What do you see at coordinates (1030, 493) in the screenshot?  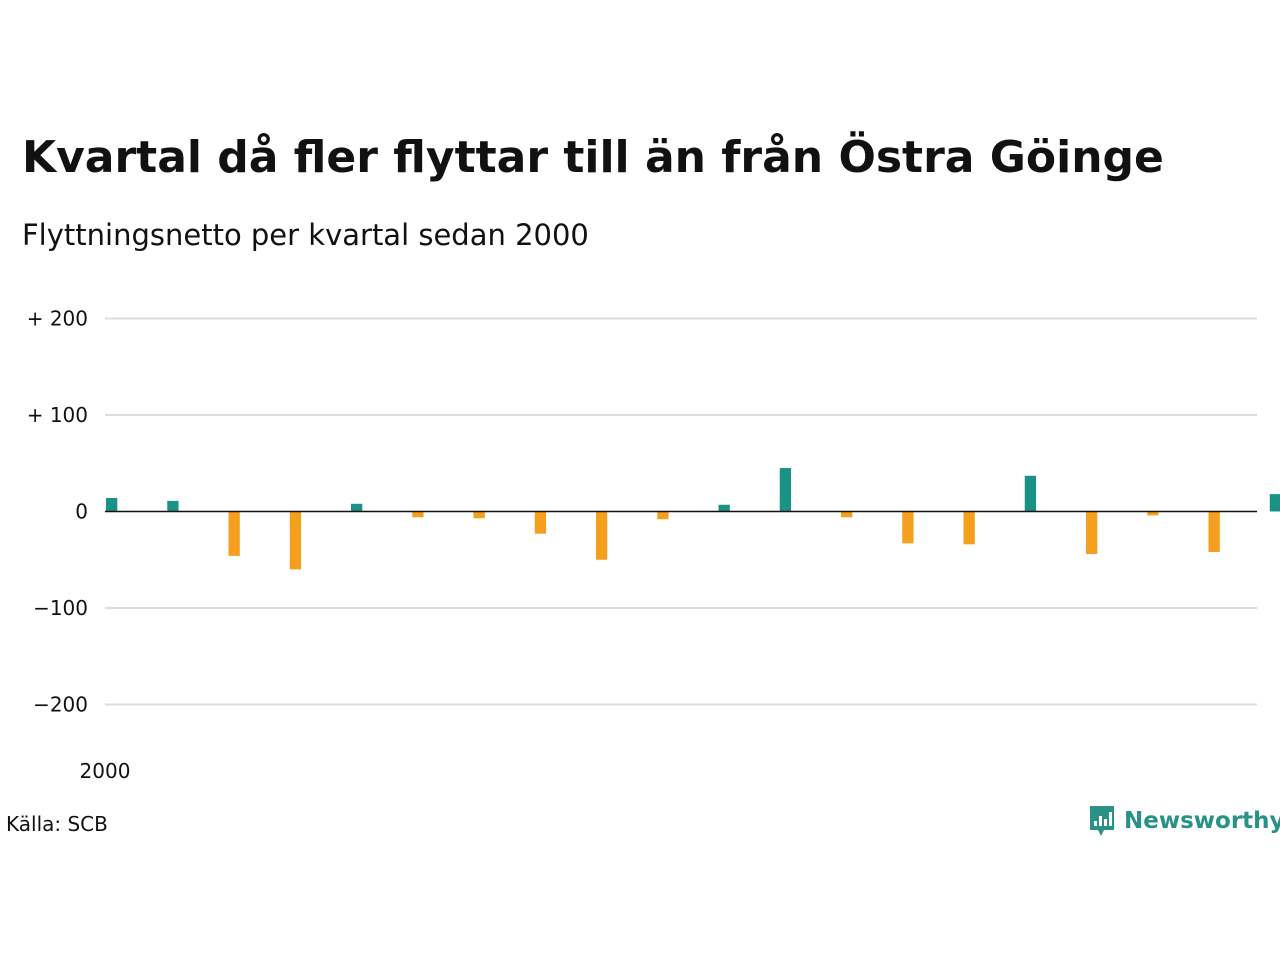 I see `bar-2003K4` at bounding box center [1030, 493].